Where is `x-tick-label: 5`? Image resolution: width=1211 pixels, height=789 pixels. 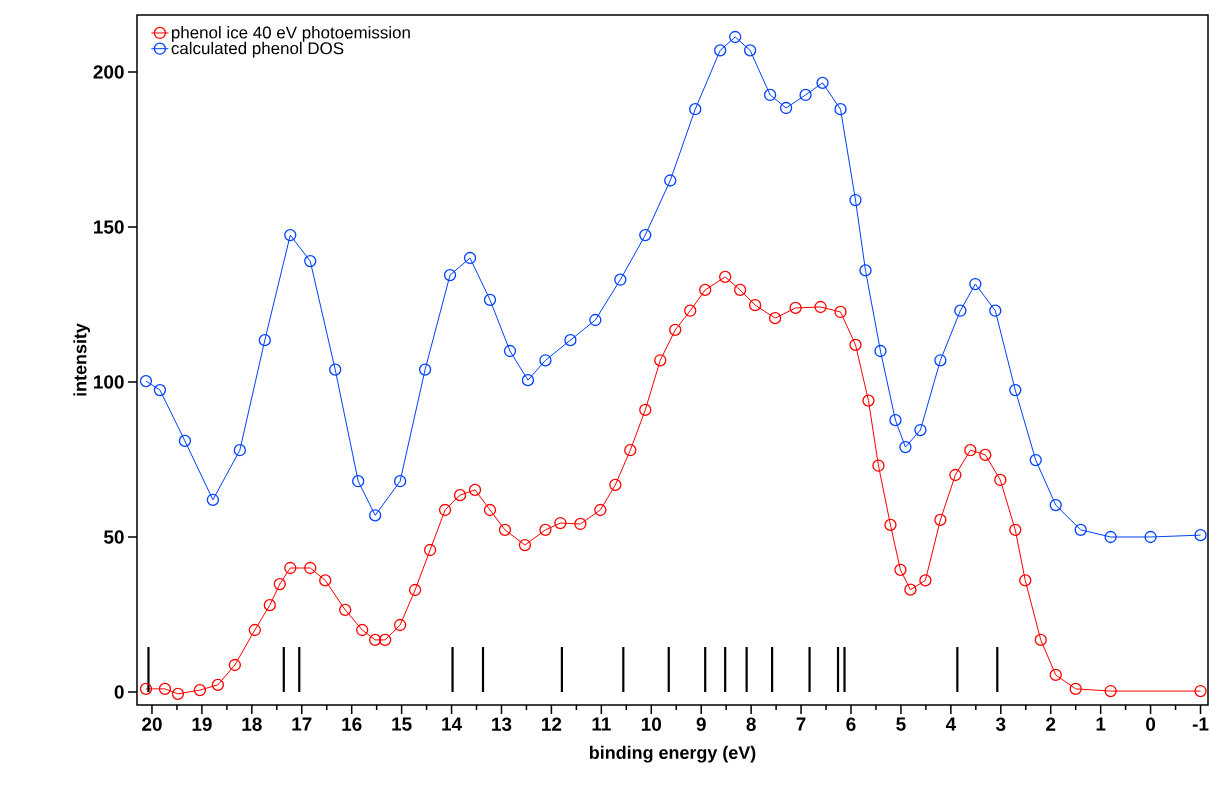
x-tick-label: 5 is located at coordinates (901, 724).